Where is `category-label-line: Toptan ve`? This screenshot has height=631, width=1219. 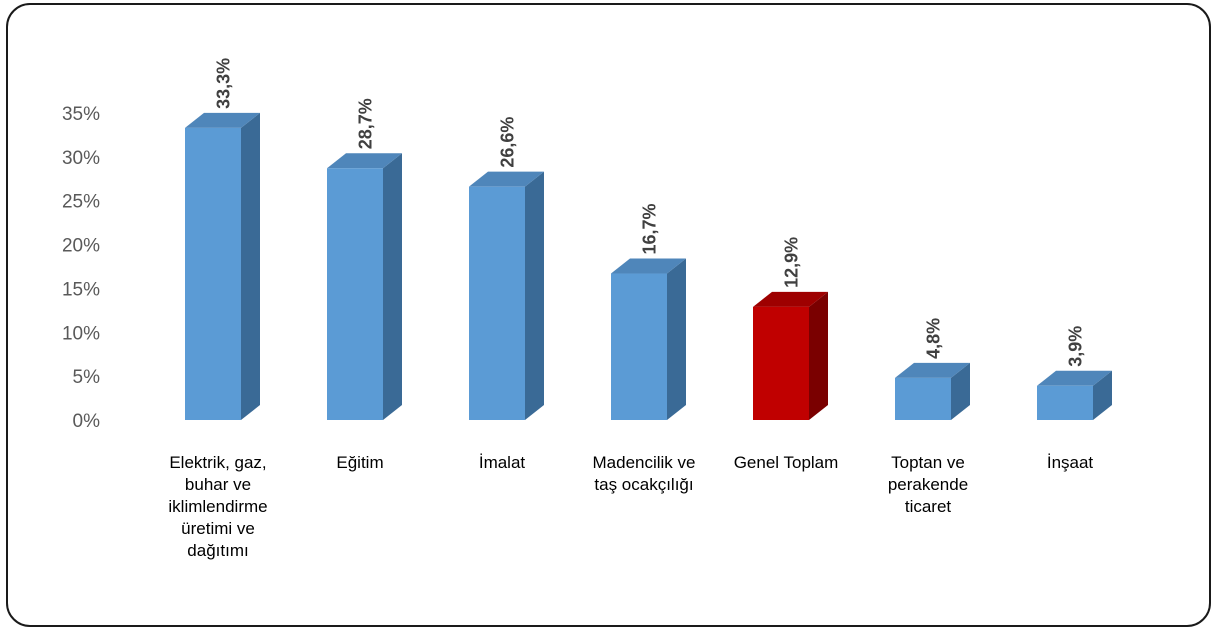 category-label-line: Toptan ve is located at coordinates (928, 462).